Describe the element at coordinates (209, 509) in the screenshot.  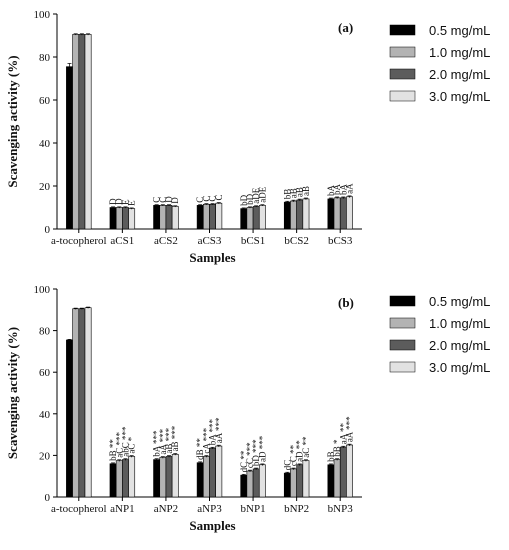
I see `x-tick-label: aNP3` at that location.